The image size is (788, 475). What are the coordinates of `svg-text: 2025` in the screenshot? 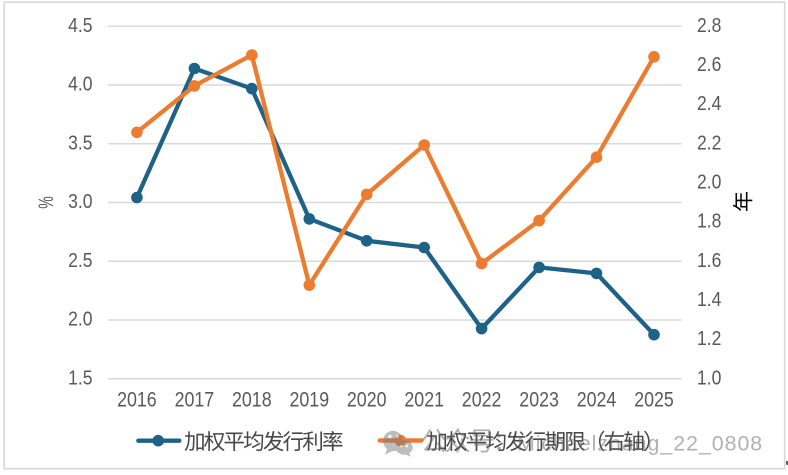 It's located at (654, 400).